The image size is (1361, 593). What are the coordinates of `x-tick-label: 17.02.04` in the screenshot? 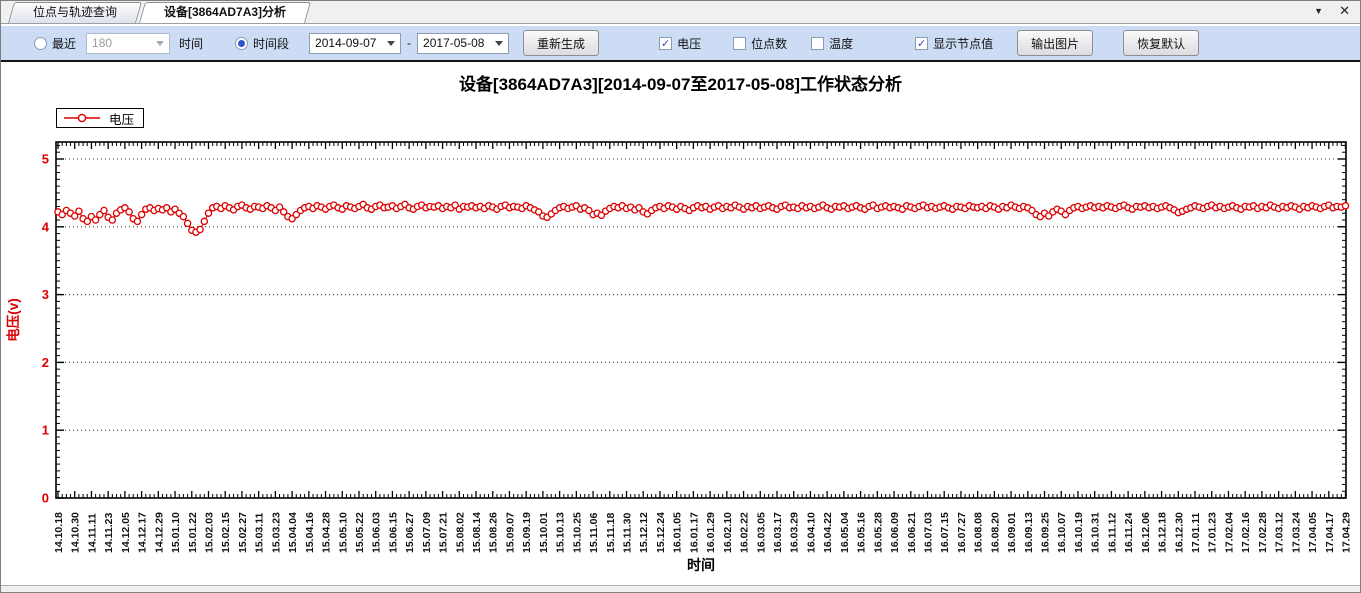 It's located at (1229, 532).